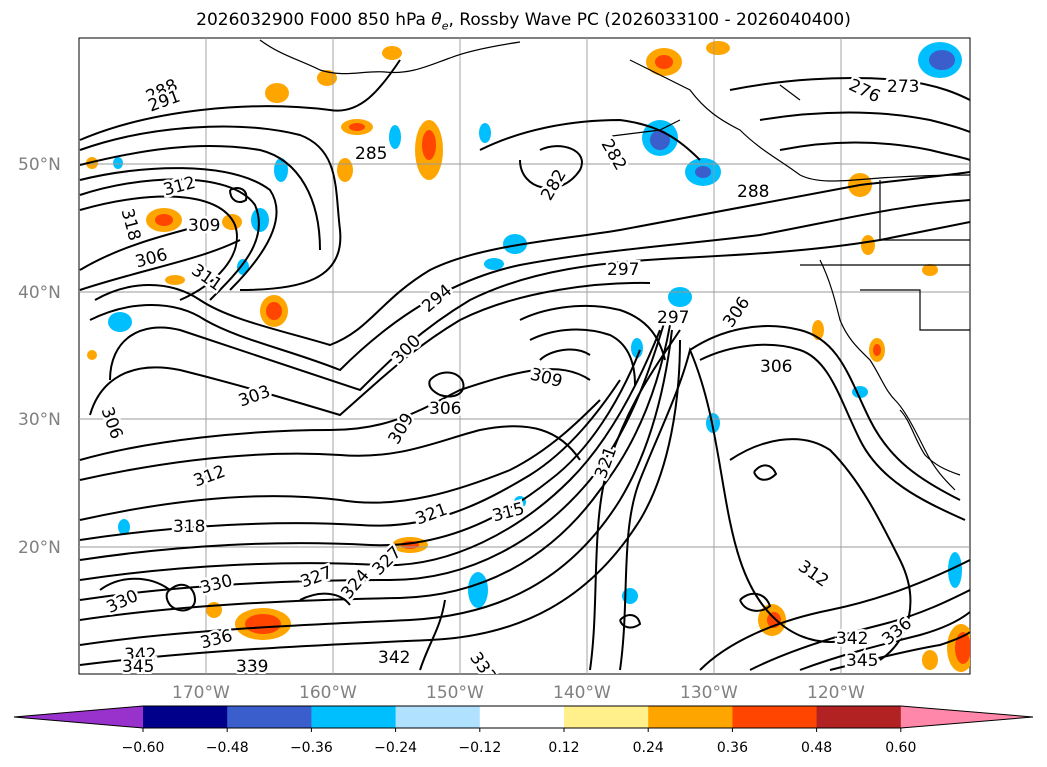 Image resolution: width=1047 pixels, height=767 pixels. What do you see at coordinates (371, 154) in the screenshot?
I see `contour-label: 285` at bounding box center [371, 154].